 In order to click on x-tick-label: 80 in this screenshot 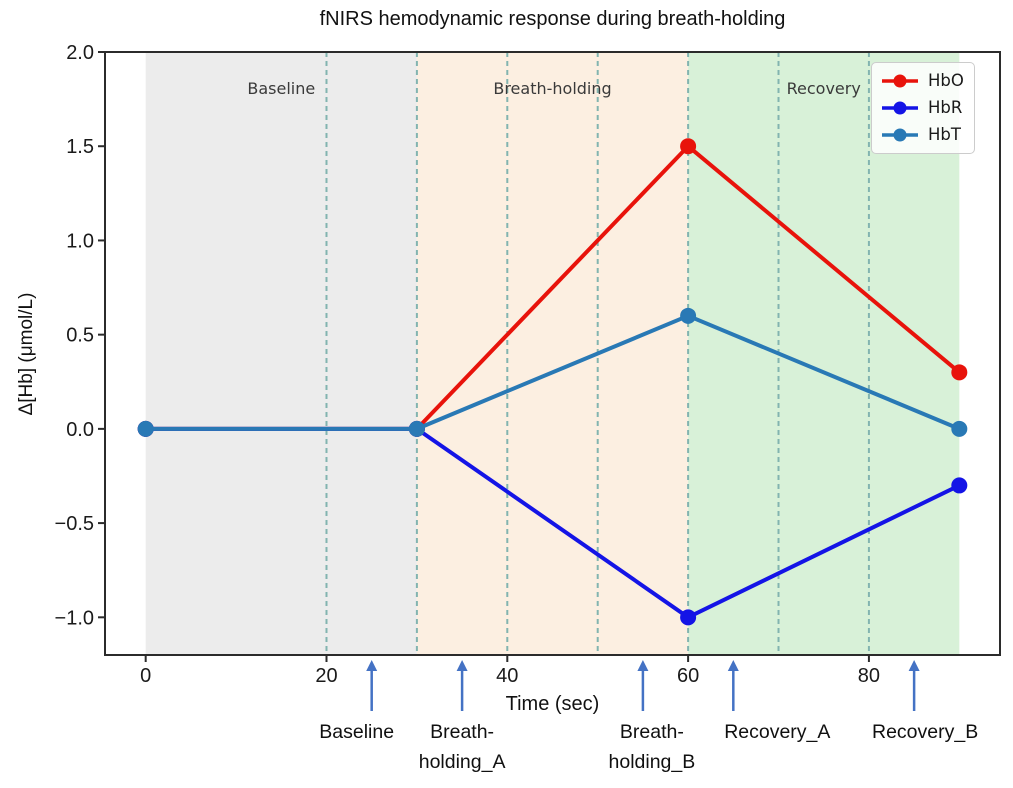, I will do `click(869, 676)`.